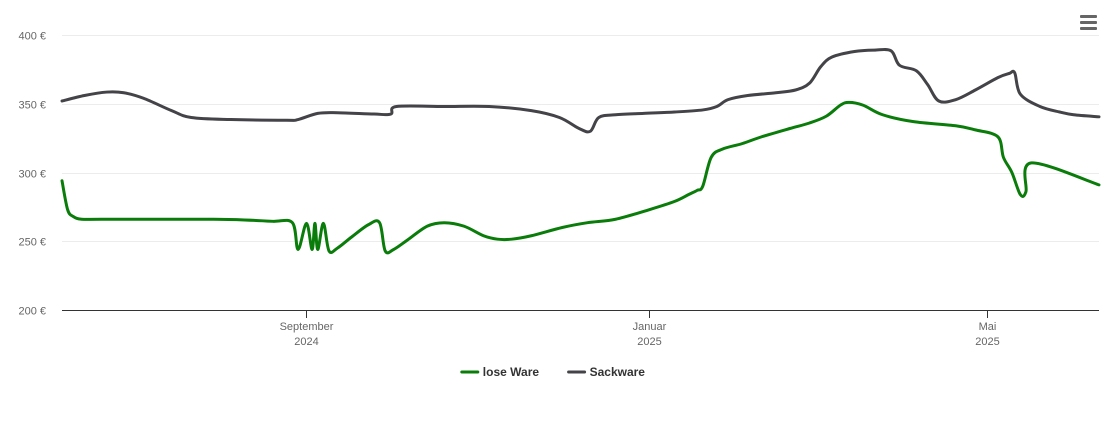 The height and width of the screenshot is (422, 1110). I want to click on x-tick-month: Januar, so click(650, 327).